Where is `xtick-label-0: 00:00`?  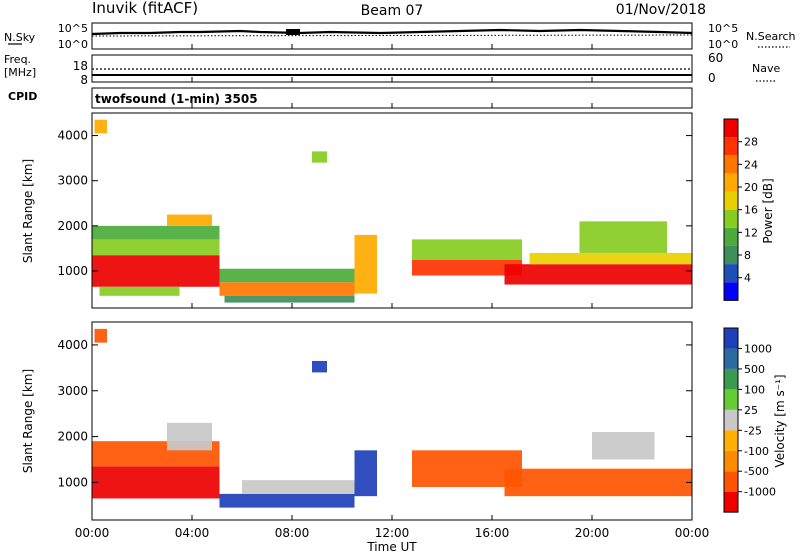
xtick-label-0: 00:00 is located at coordinates (92, 533).